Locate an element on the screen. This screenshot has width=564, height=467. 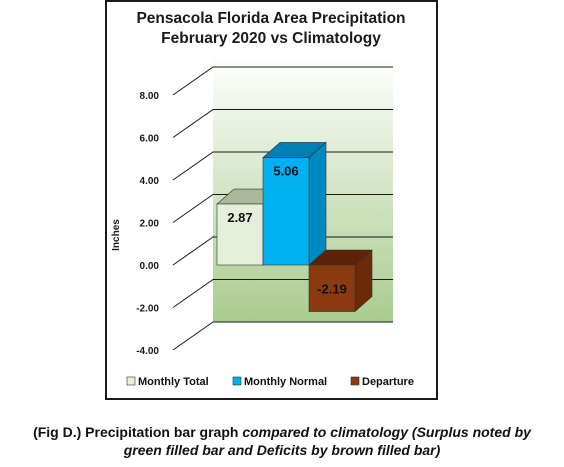
caption-fig-label: (Fig D.) is located at coordinates (57, 432).